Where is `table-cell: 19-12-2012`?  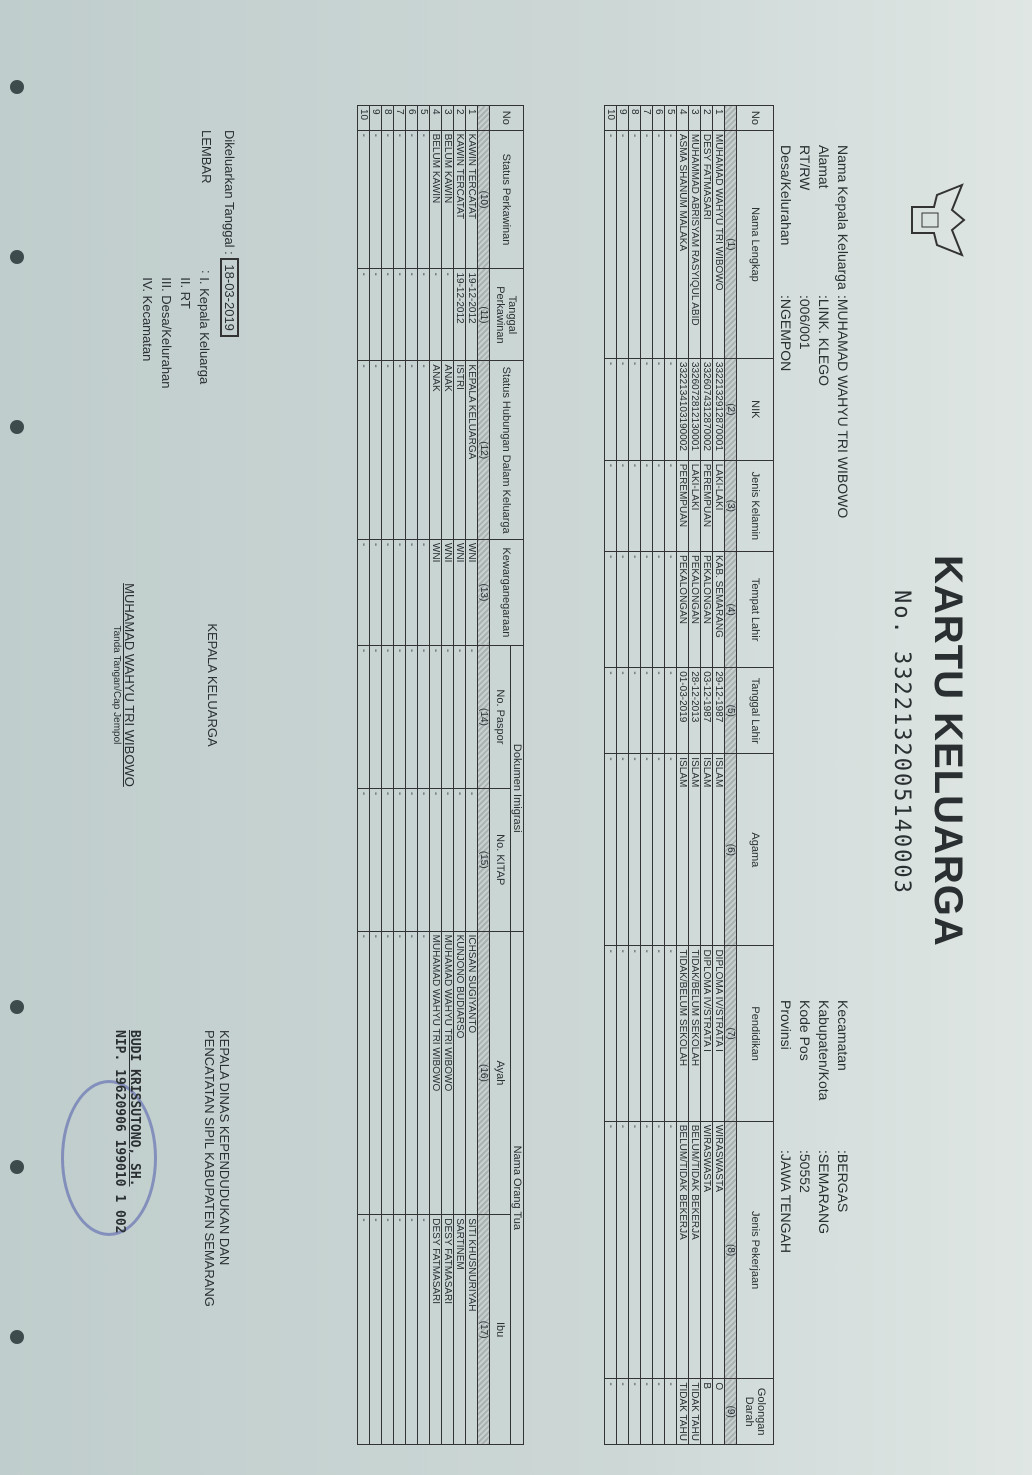
table-cell: 19-12-2012 is located at coordinates (471, 314).